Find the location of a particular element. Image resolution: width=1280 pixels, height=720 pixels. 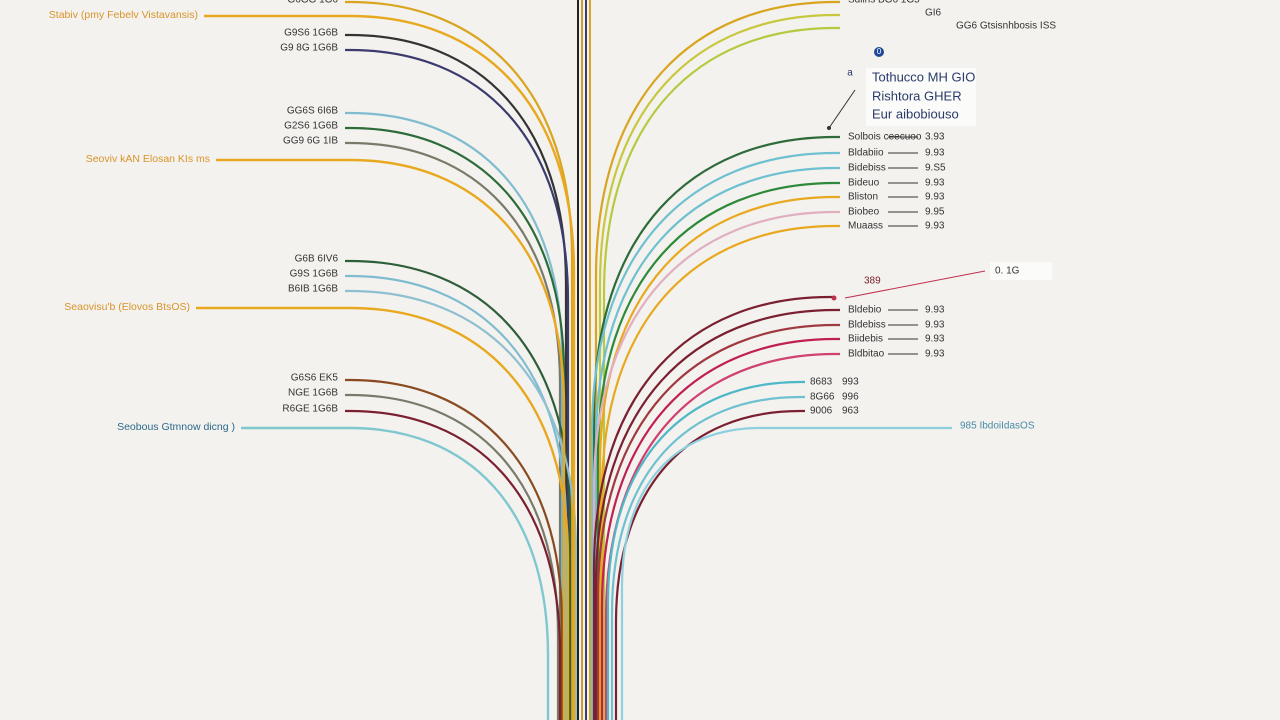

marker: a is located at coordinates (850, 73).